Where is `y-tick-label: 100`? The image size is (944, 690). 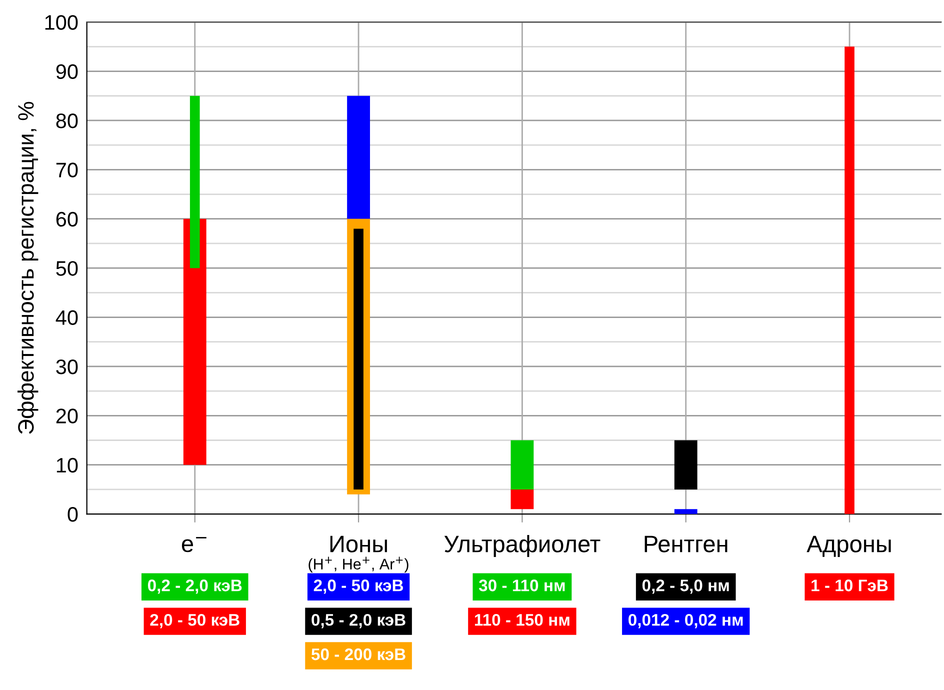
y-tick-label: 100 is located at coordinates (61, 22).